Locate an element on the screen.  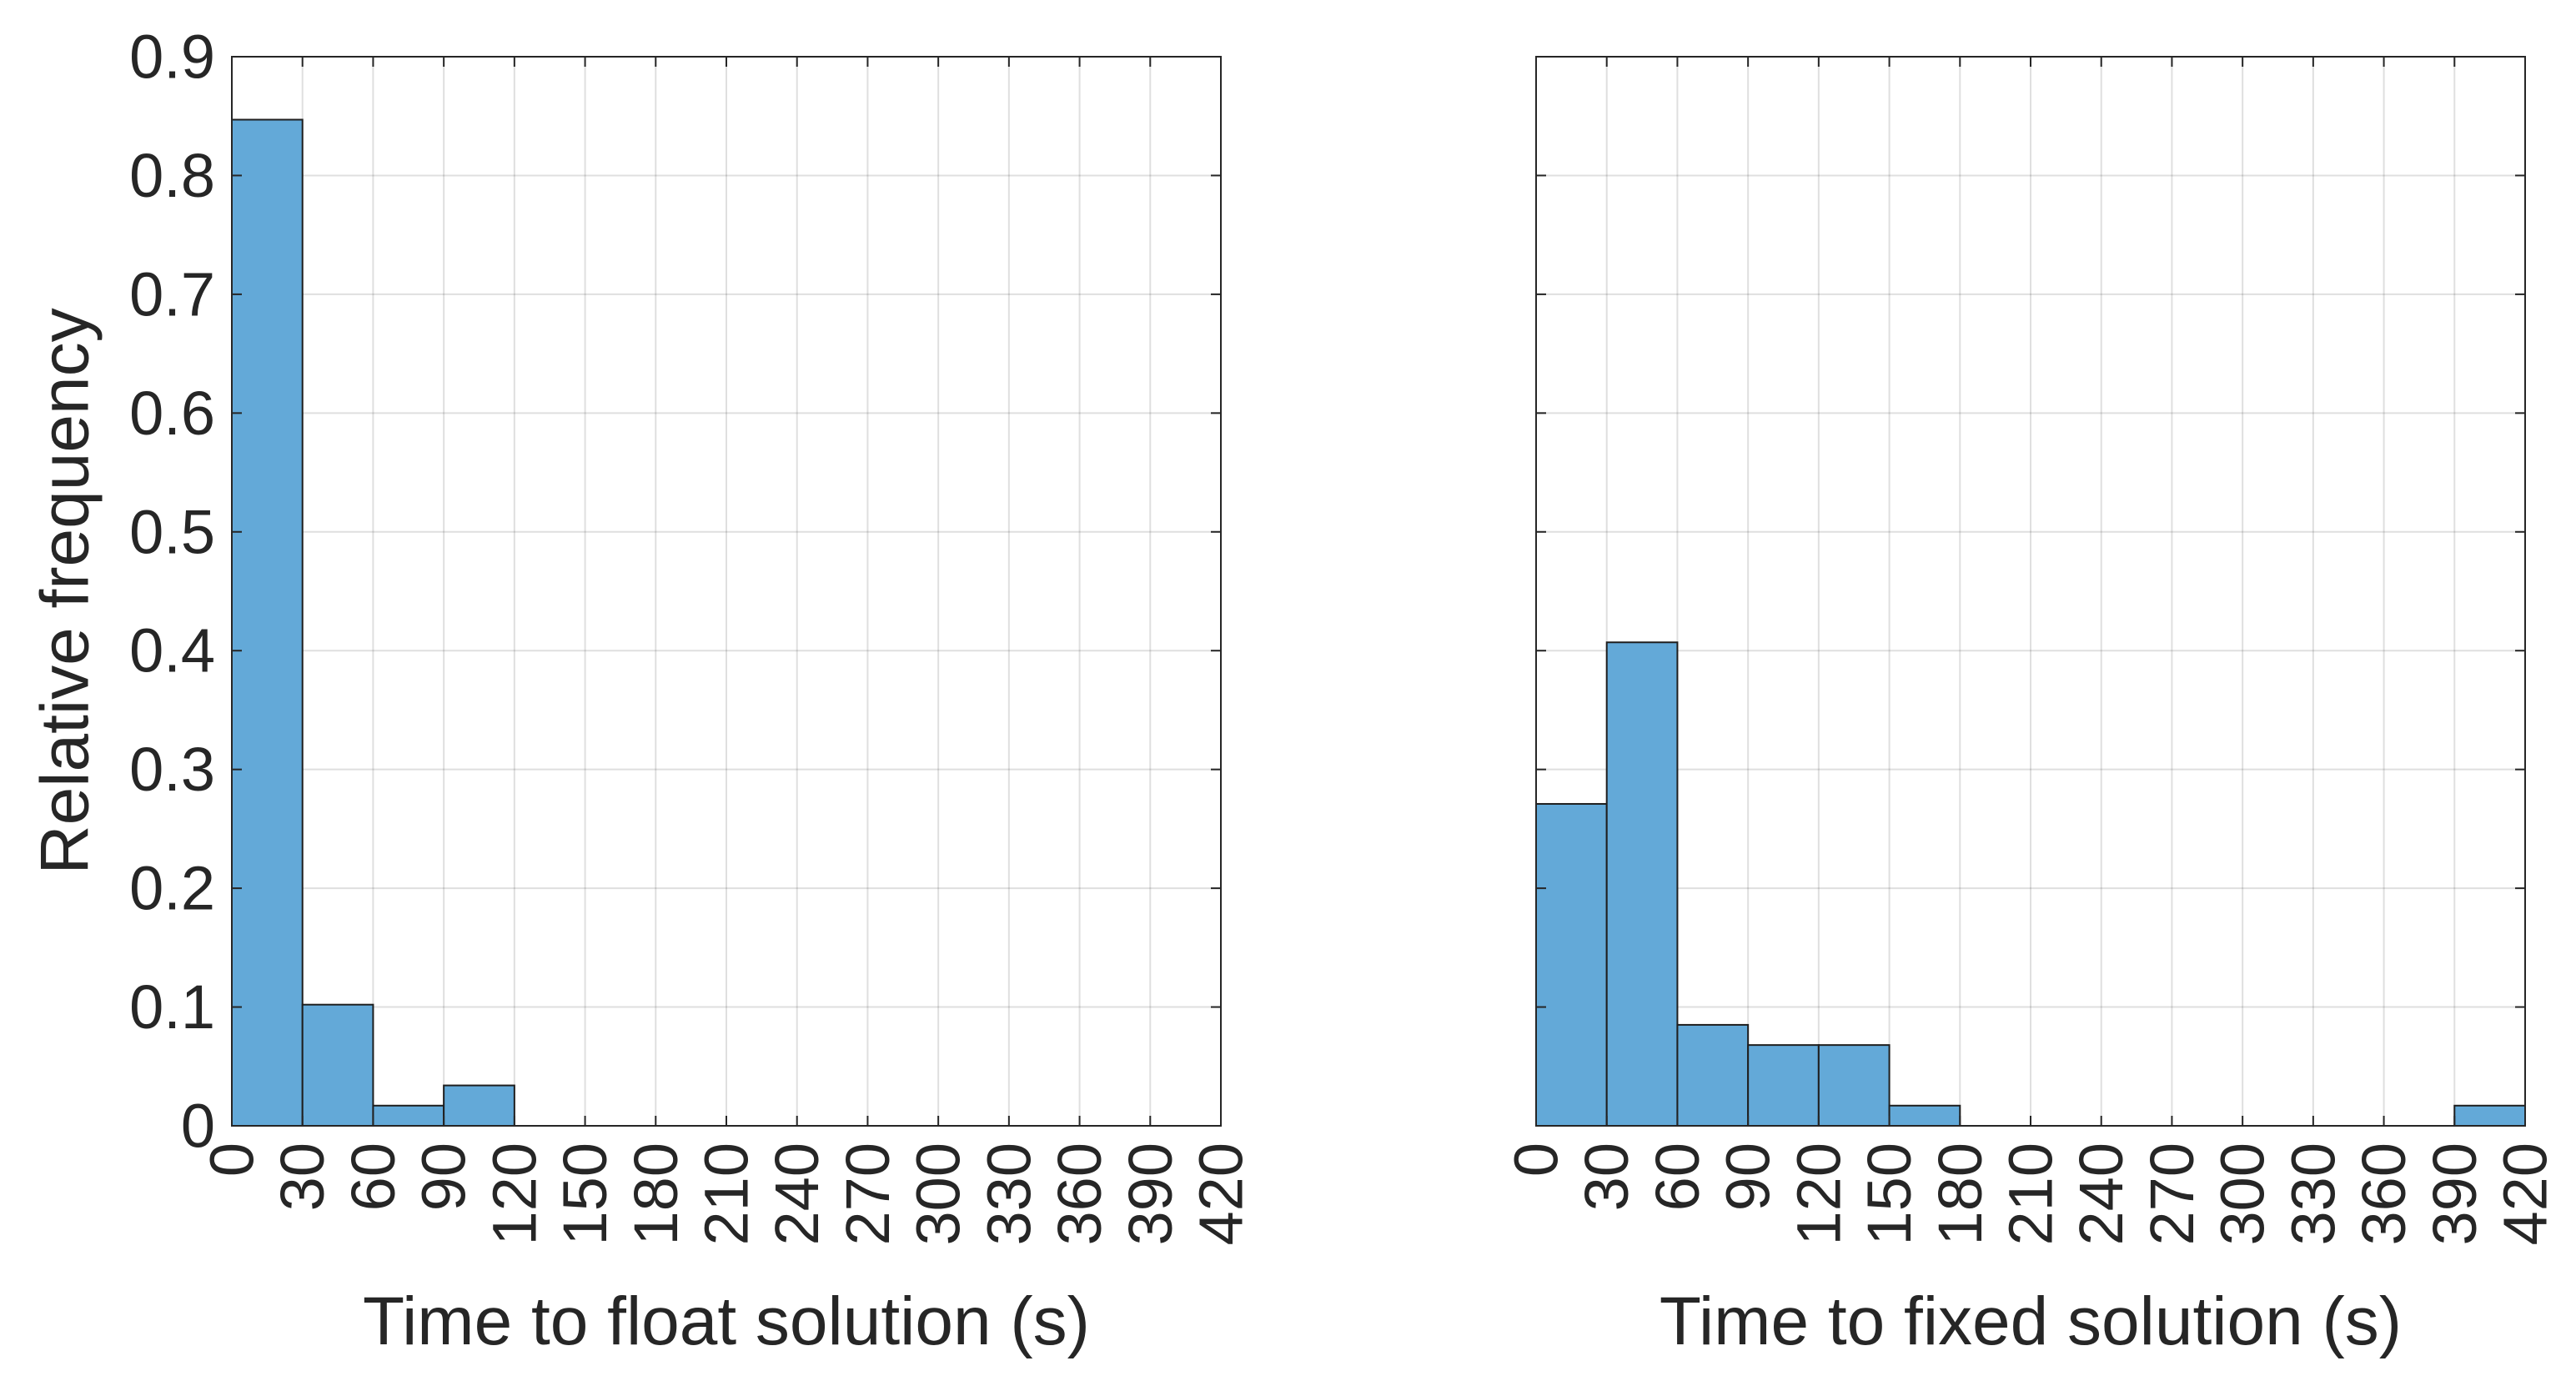
c0-xtick-label-4: 120 is located at coordinates (514, 1193).